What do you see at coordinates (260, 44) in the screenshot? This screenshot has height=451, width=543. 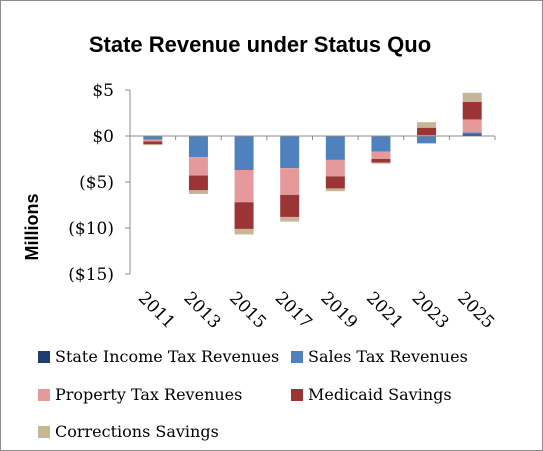 I see `chart-title: State Revenue under Status Quo` at bounding box center [260, 44].